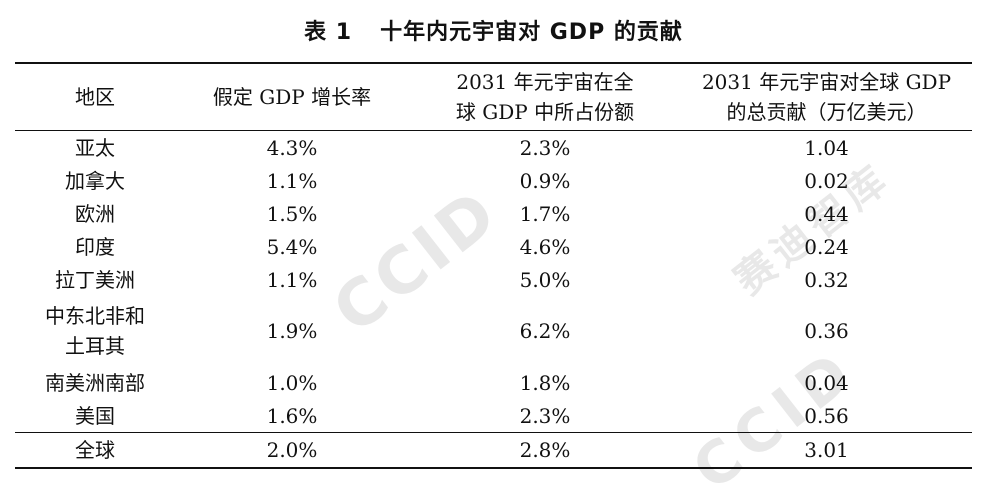 The height and width of the screenshot is (504, 987). I want to click on table-title: 表 1 十年内元宇宙对 GDP 的贡献, so click(493, 30).